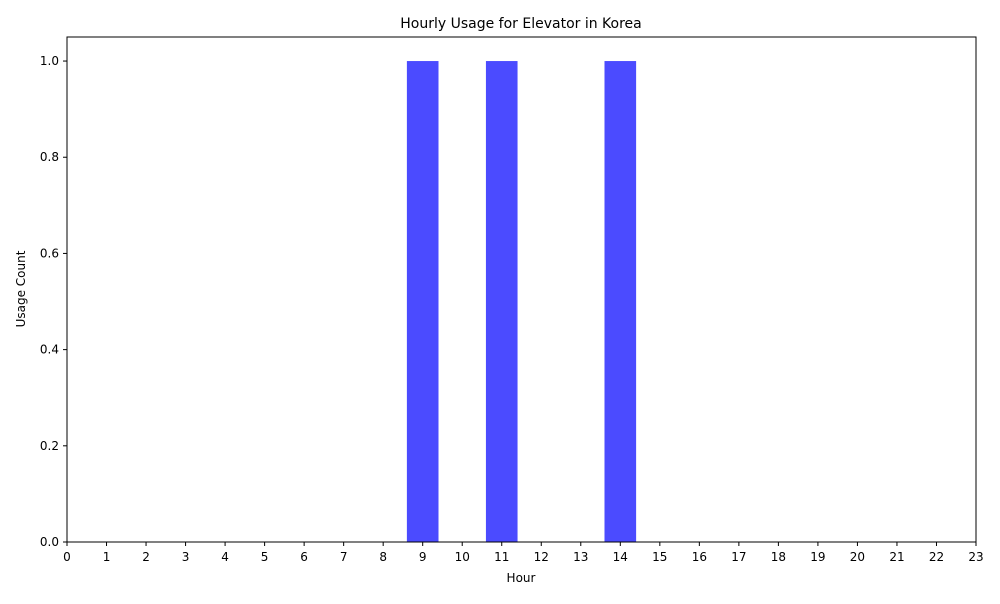  Describe the element at coordinates (53, 301) in the screenshot. I see `y-ticks-layer: 0.0 0.2 0.4 0.6 0.8 1.0` at that location.